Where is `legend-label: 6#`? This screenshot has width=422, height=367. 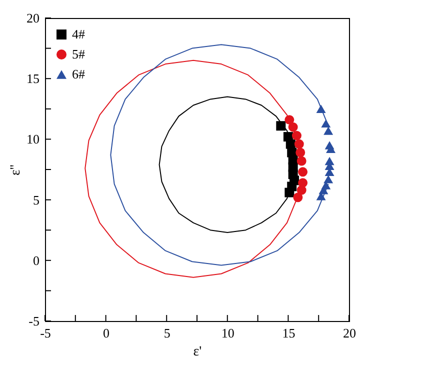 legend-label: 6# is located at coordinates (79, 74).